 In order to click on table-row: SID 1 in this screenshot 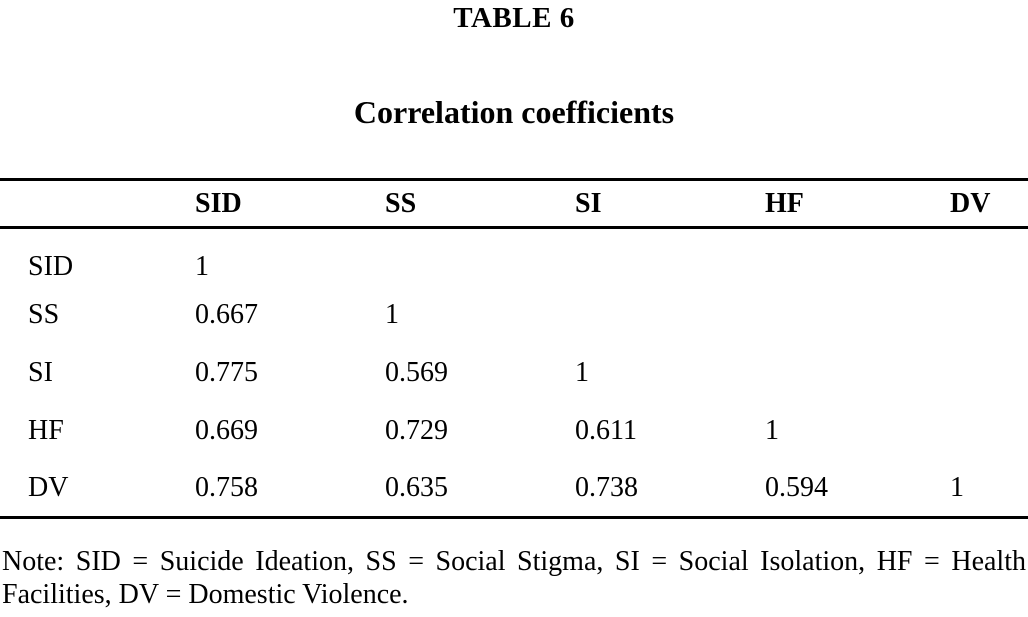, I will do `click(514, 257)`.